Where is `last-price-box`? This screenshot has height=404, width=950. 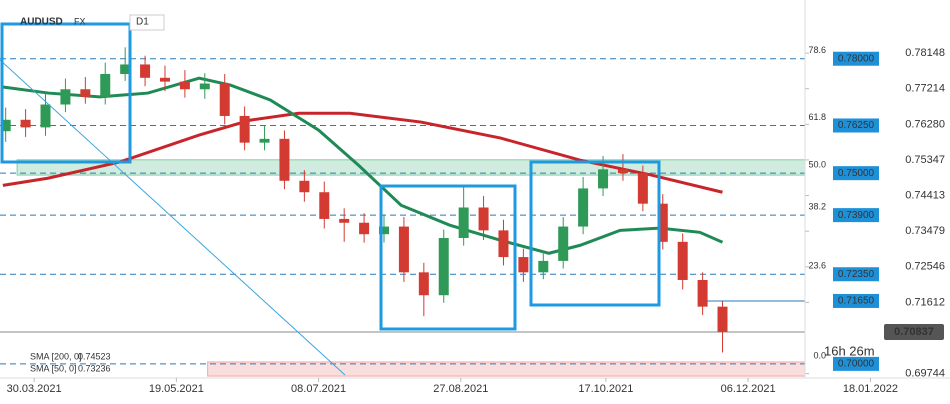
last-price-box is located at coordinates (914, 331).